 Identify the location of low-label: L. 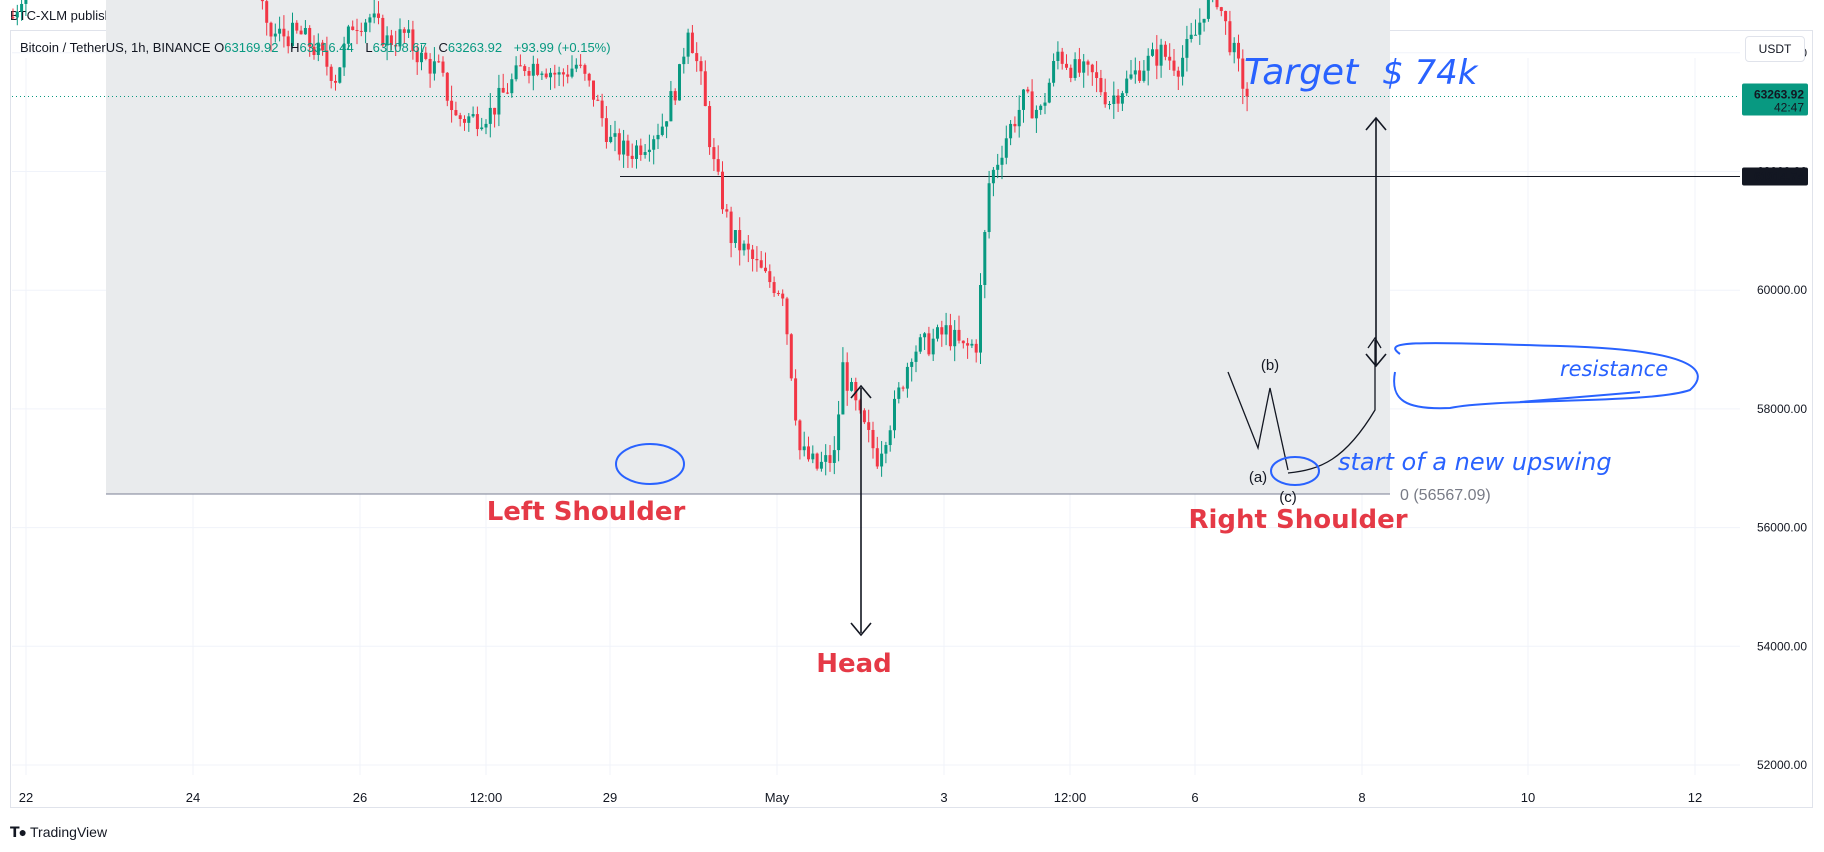
(369, 47).